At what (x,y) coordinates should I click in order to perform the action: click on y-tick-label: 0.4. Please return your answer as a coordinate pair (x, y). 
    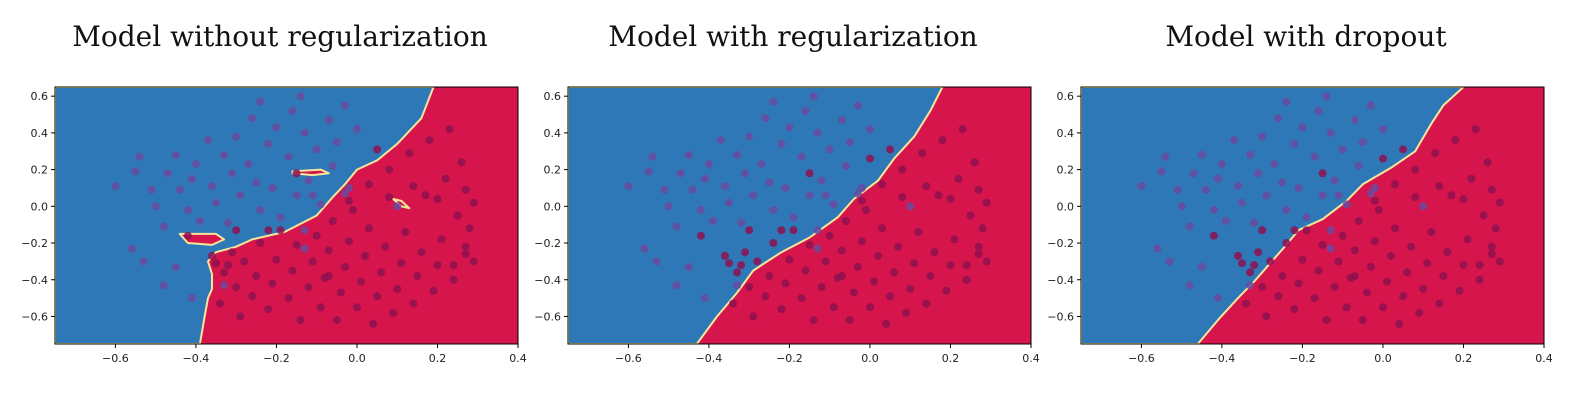
    Looking at the image, I should click on (553, 133).